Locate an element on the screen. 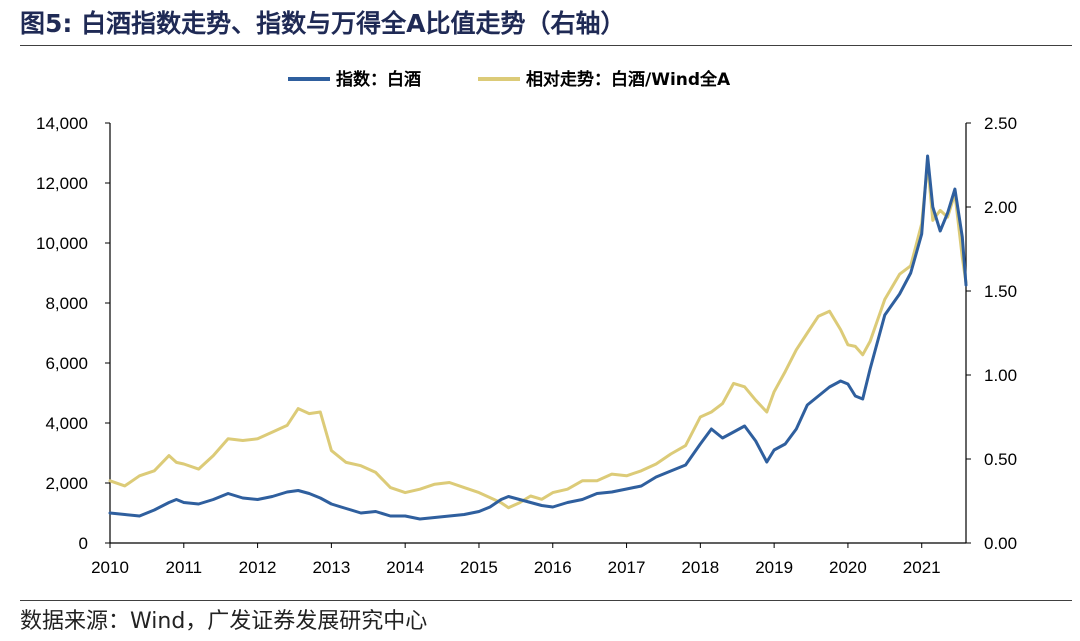  title-rule is located at coordinates (546, 45).